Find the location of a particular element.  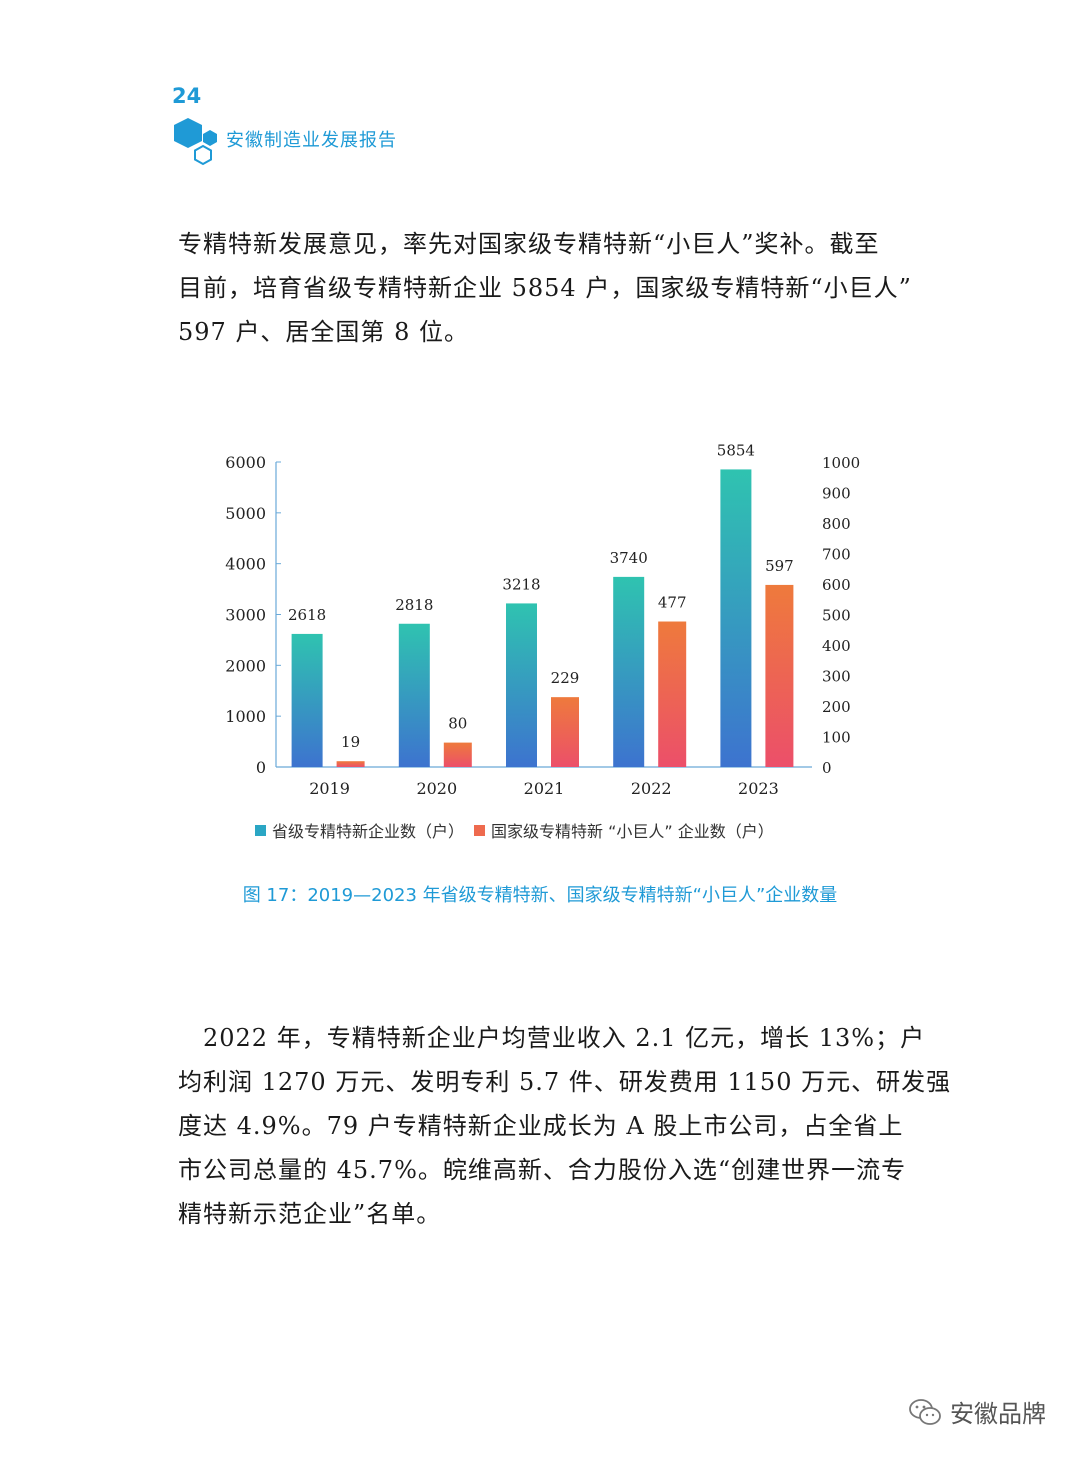

bar-national-2022 is located at coordinates (672, 694).